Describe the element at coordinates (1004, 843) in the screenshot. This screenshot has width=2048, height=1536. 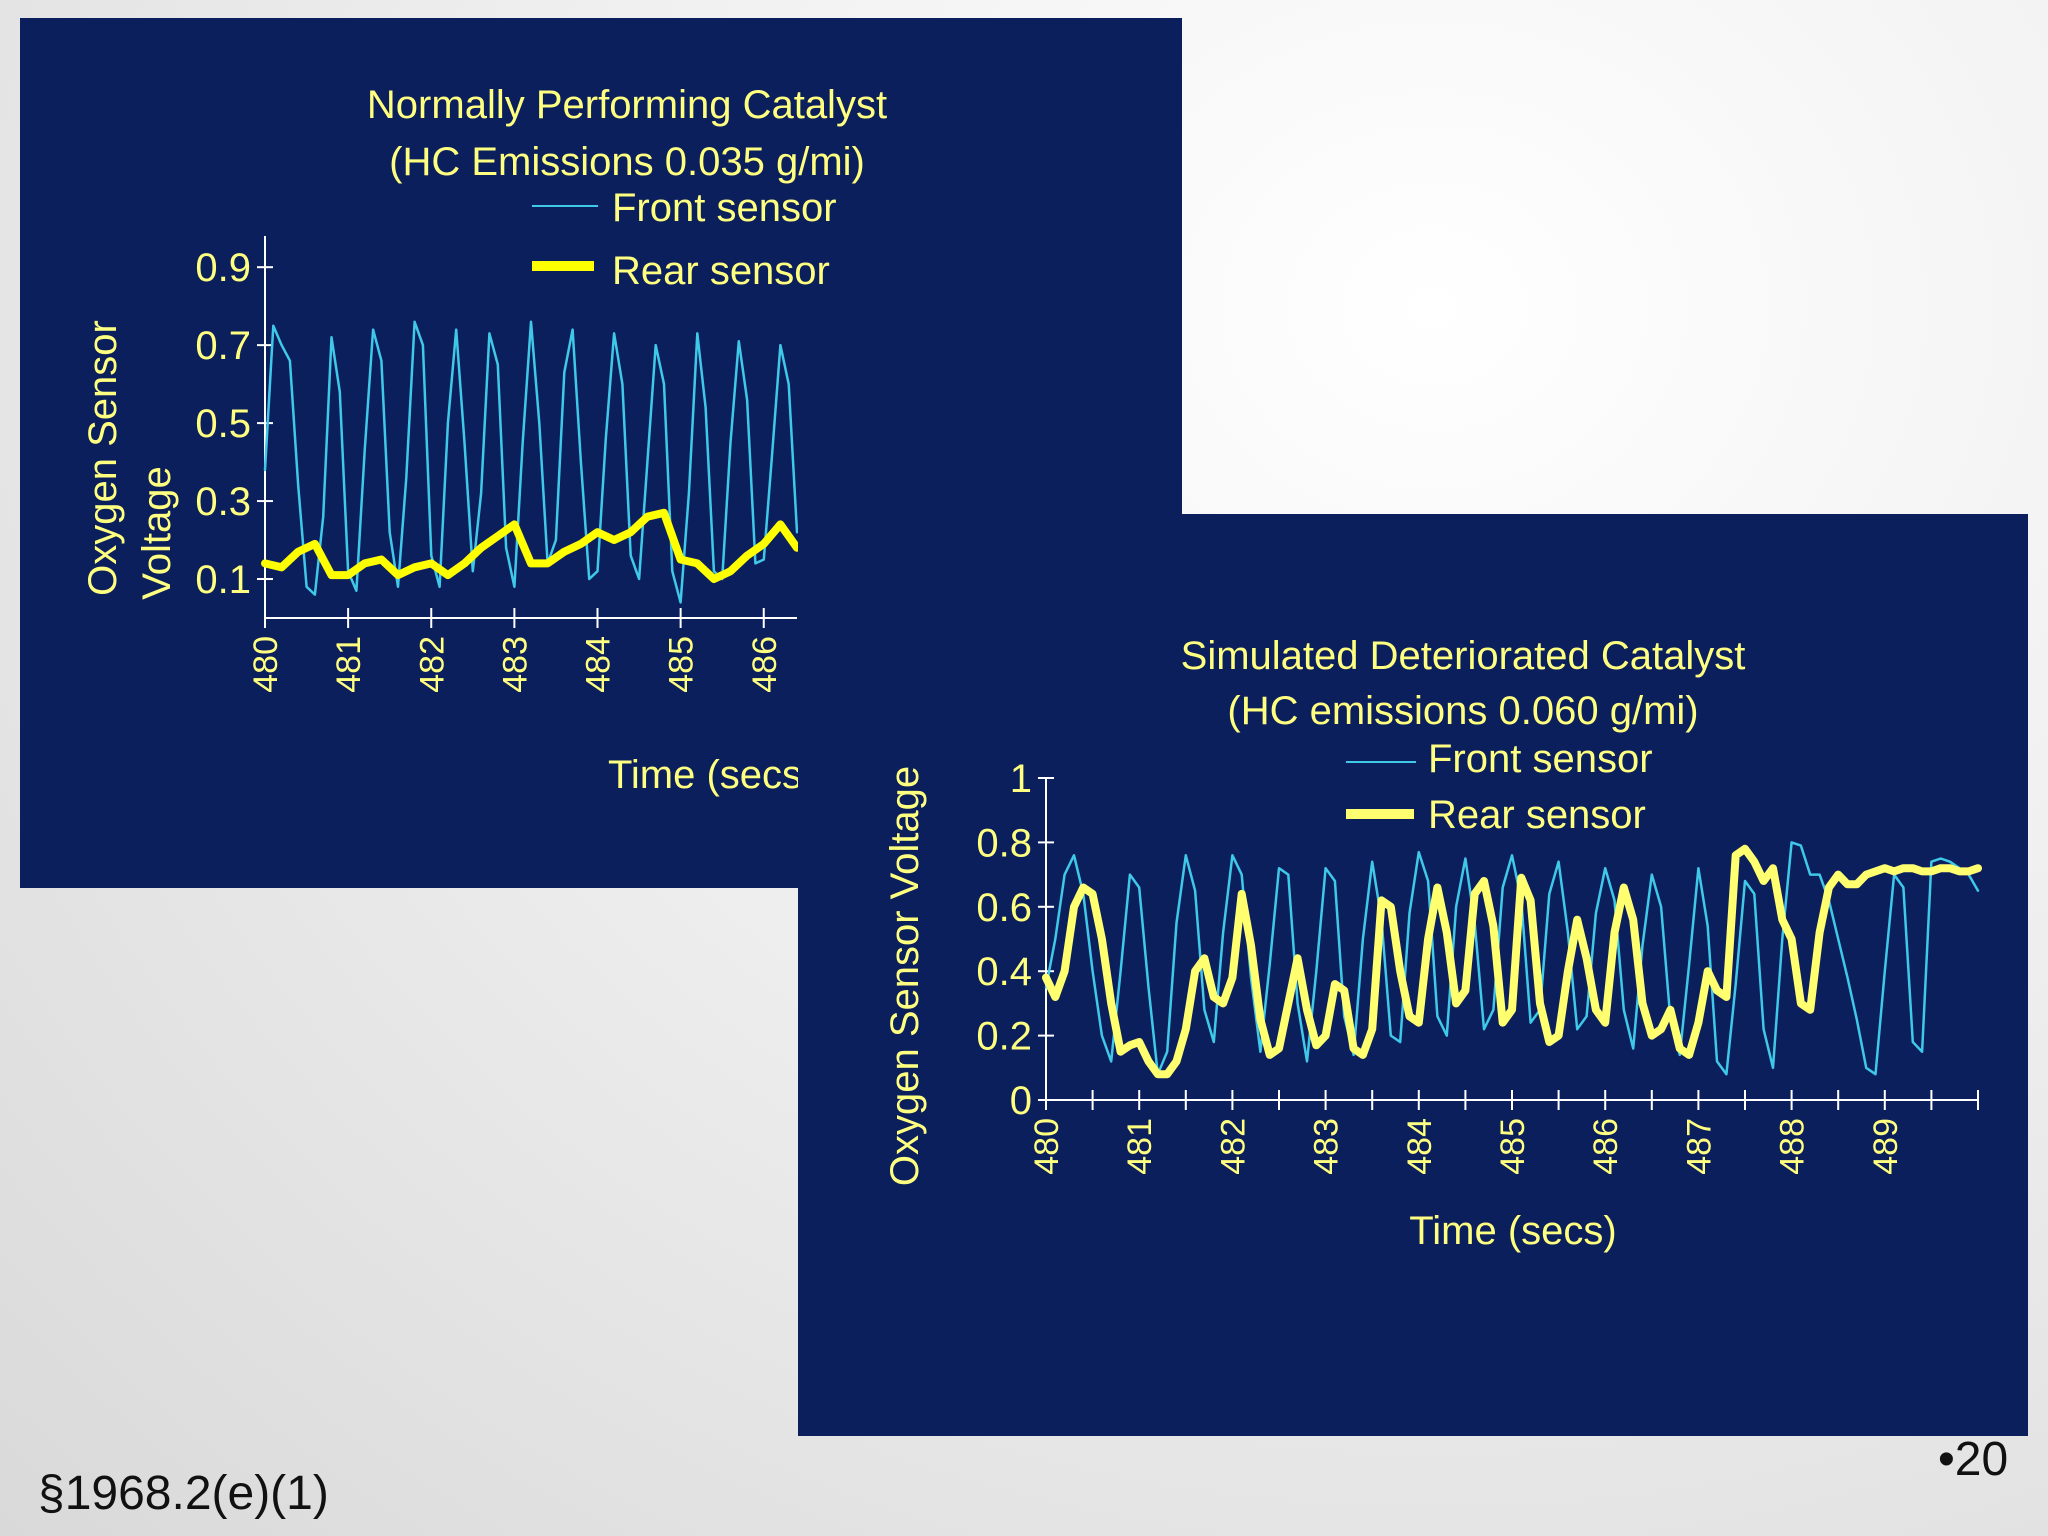
I see `y-tick-label: 0.8` at that location.